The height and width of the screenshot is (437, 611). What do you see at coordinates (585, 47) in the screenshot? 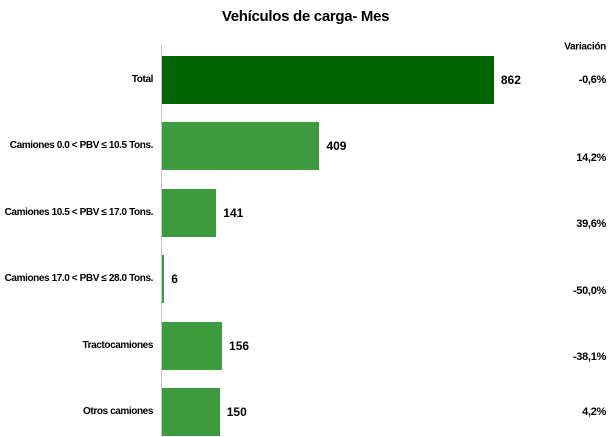
I see `variation-header: Variación` at bounding box center [585, 47].